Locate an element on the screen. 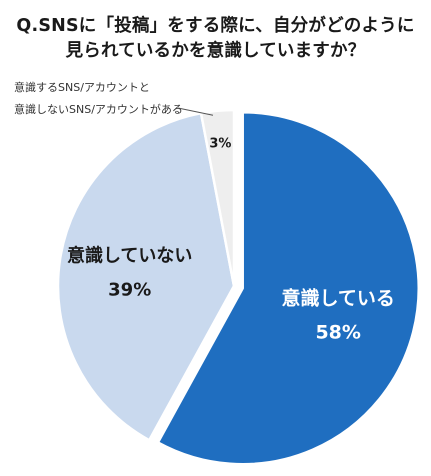 The width and height of the screenshot is (431, 476). slice-label-1: 意識している is located at coordinates (337, 298).